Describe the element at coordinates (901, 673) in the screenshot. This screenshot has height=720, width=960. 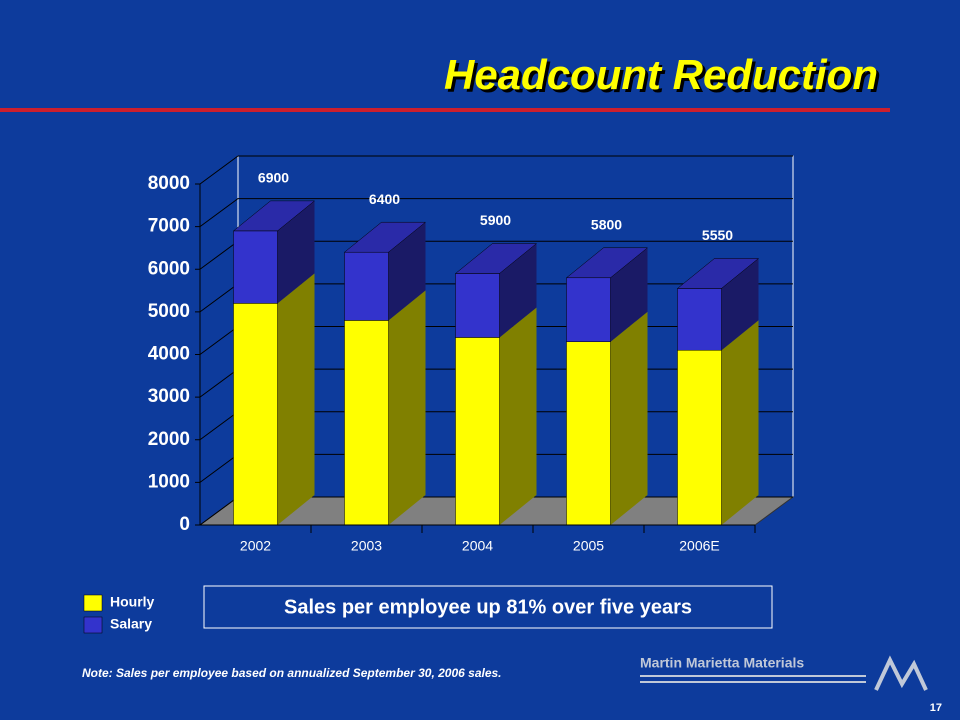
I see `logo-mark` at that location.